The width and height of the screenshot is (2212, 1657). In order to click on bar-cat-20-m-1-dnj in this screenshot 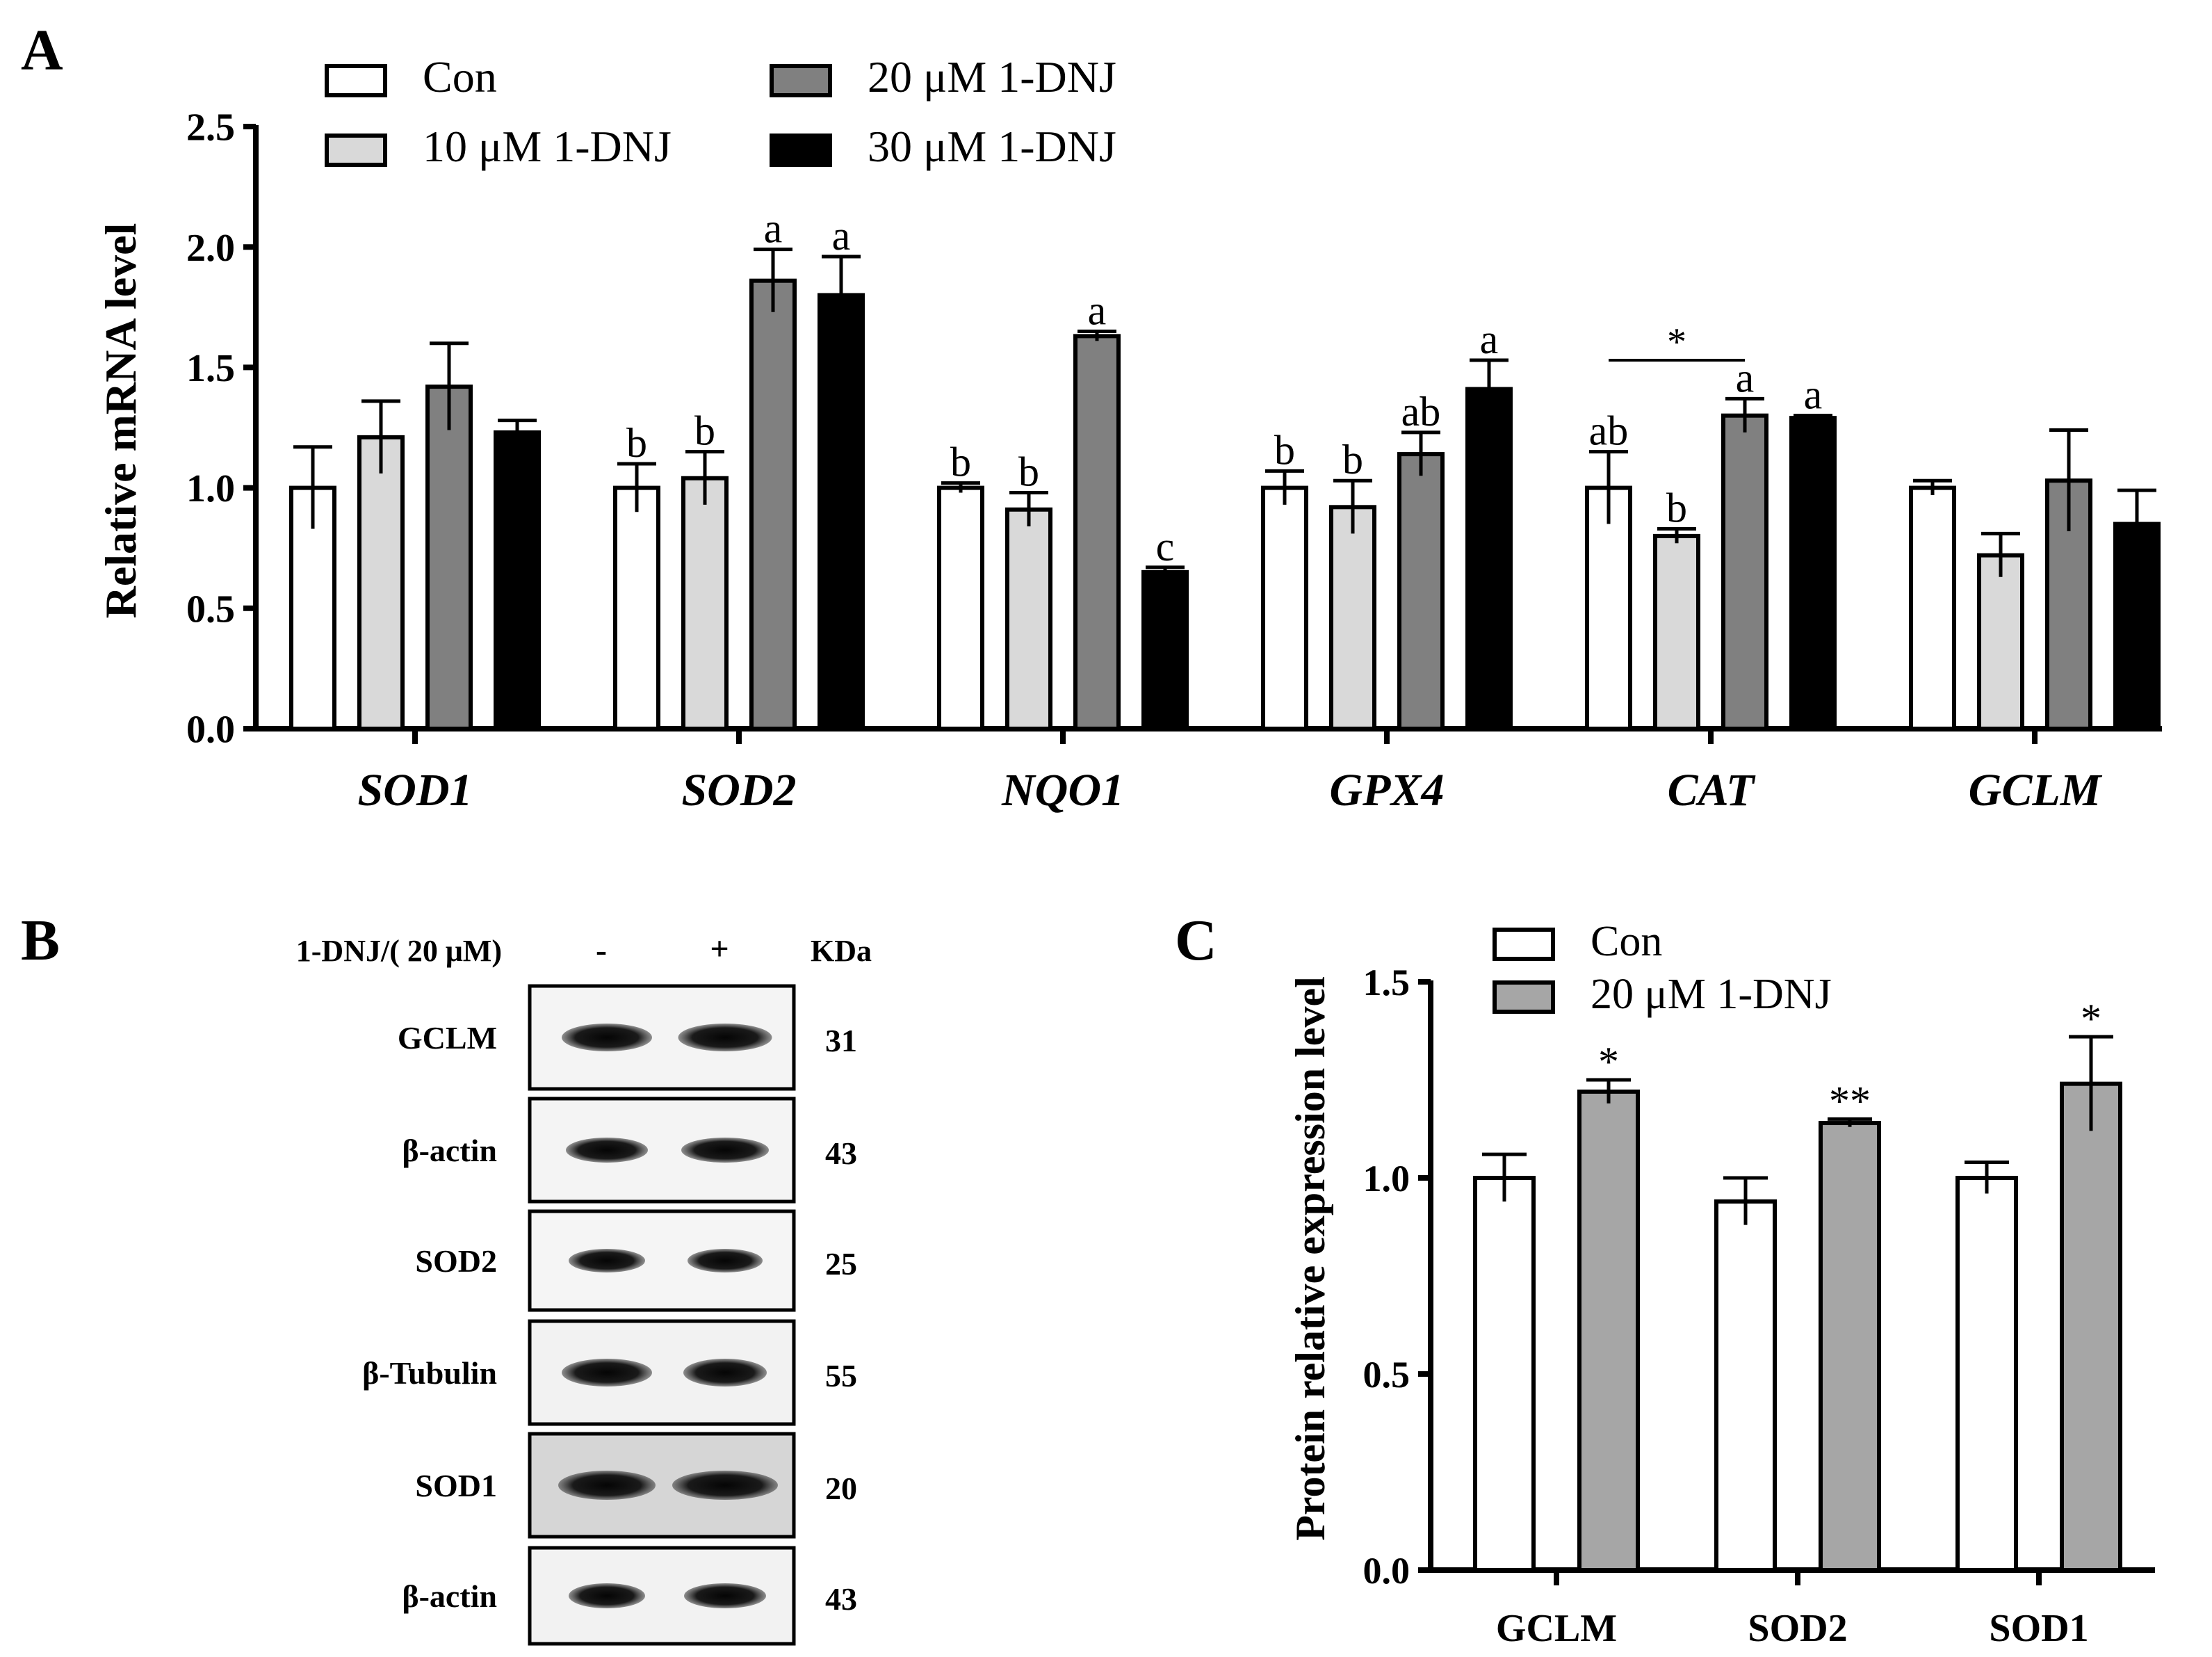, I will do `click(1744, 572)`.